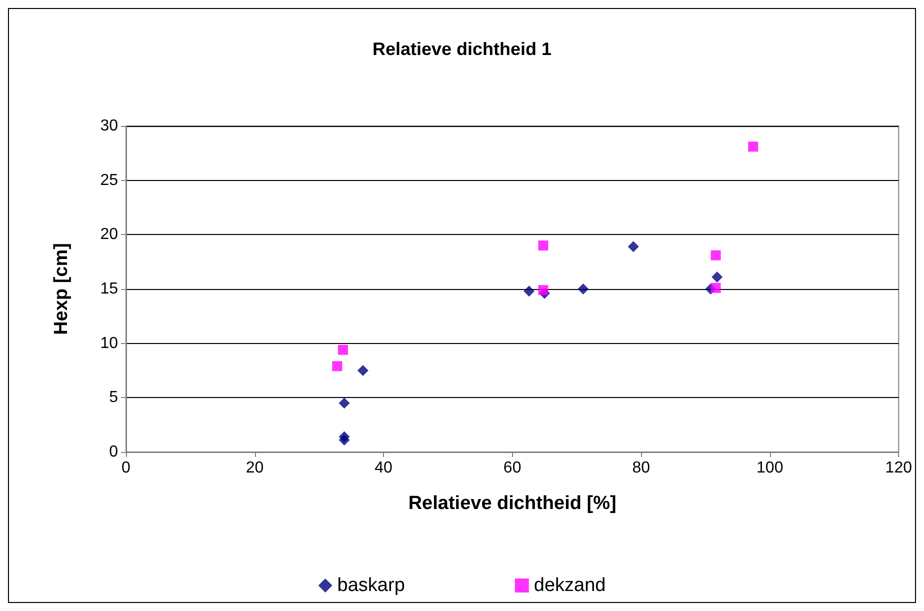 This screenshot has width=924, height=611. I want to click on y-axis-title: Hexp [cm], so click(61, 289).